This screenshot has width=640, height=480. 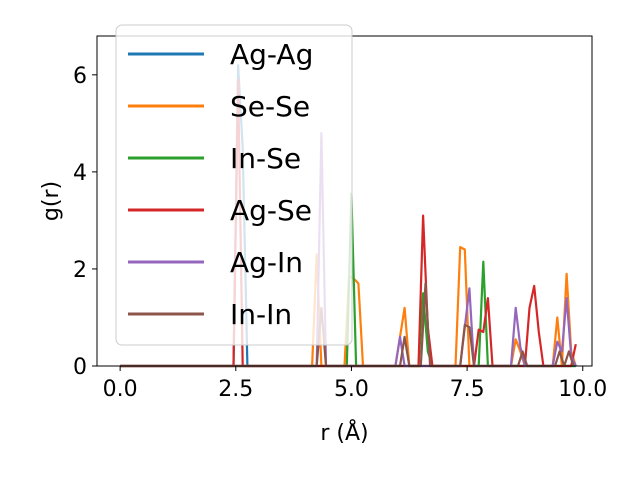 What do you see at coordinates (265, 158) in the screenshot?
I see `legend-label: In-Se` at bounding box center [265, 158].